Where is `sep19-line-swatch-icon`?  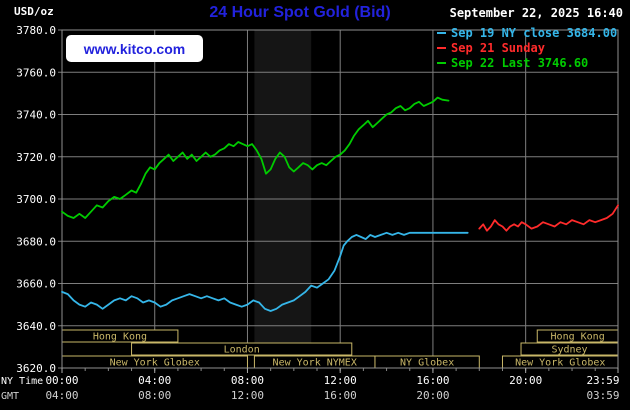
sep19-line-swatch-icon is located at coordinates (441, 32).